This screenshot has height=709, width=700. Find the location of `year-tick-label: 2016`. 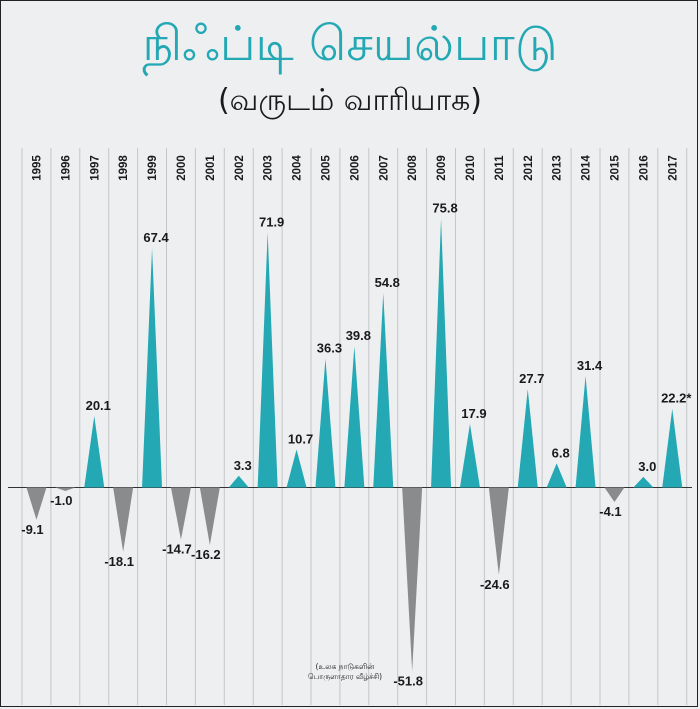

year-tick-label: 2016 is located at coordinates (644, 168).